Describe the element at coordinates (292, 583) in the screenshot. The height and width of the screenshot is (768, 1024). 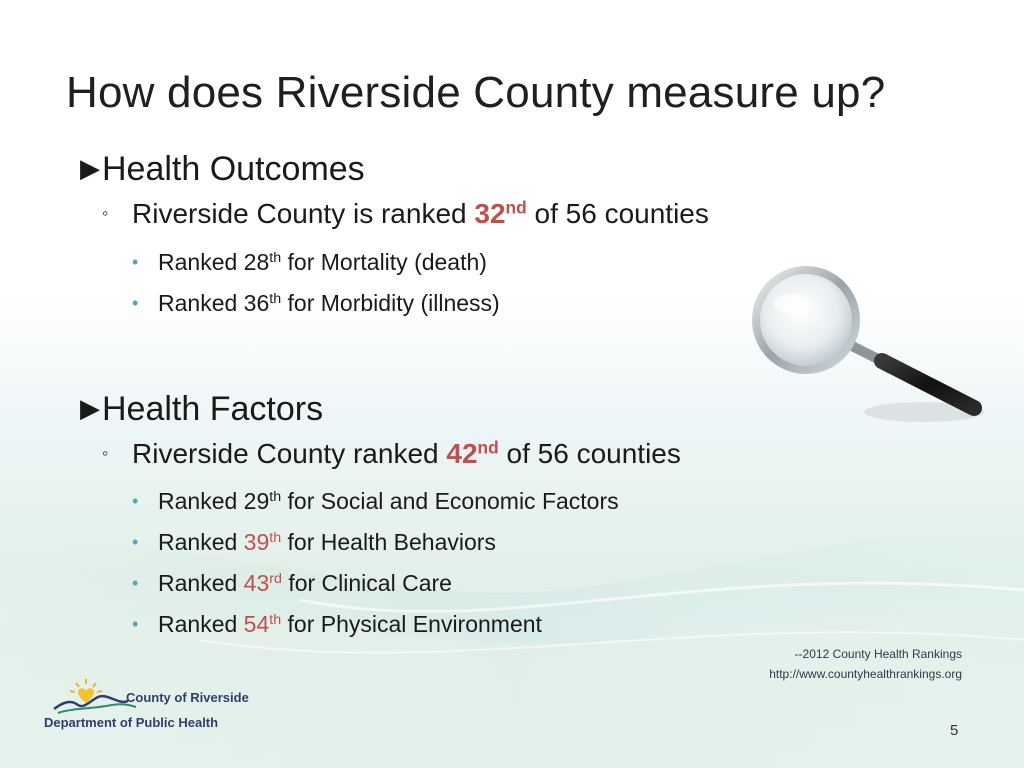
I see `list-item: • Ranked 43rd for Clinical Care` at that location.